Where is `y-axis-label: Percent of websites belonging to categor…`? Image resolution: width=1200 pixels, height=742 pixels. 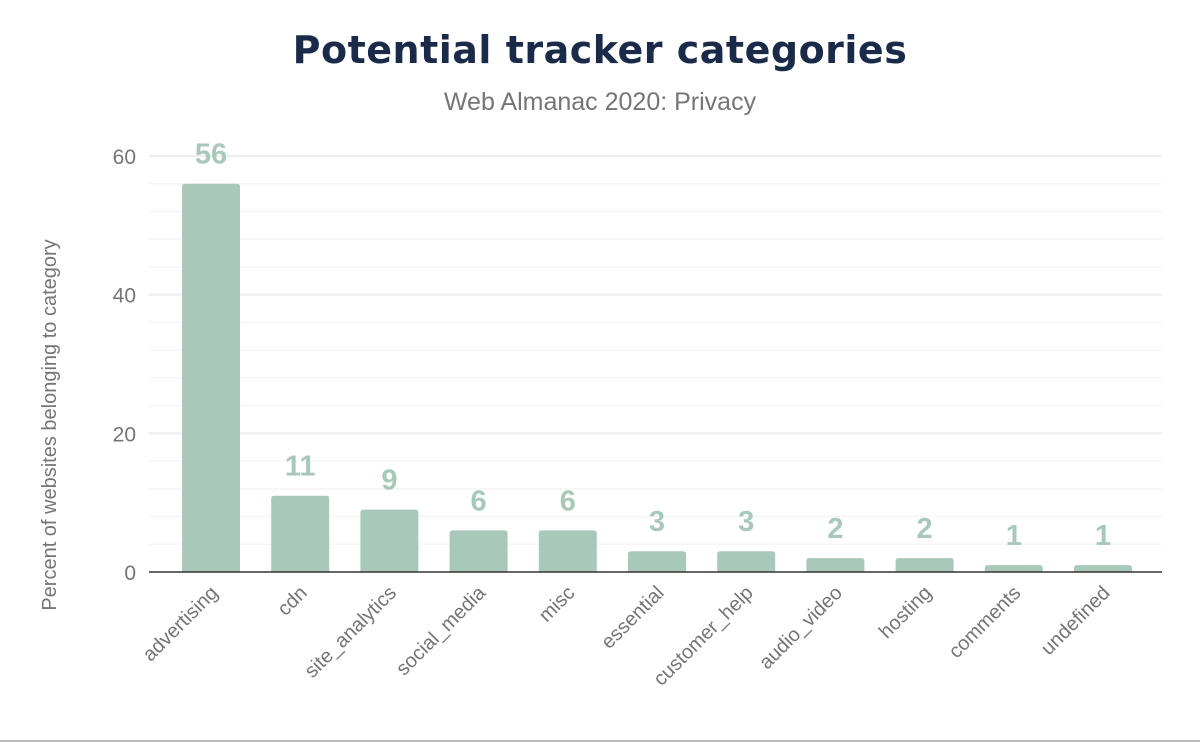 y-axis-label: Percent of websites belonging to categor… is located at coordinates (50, 424).